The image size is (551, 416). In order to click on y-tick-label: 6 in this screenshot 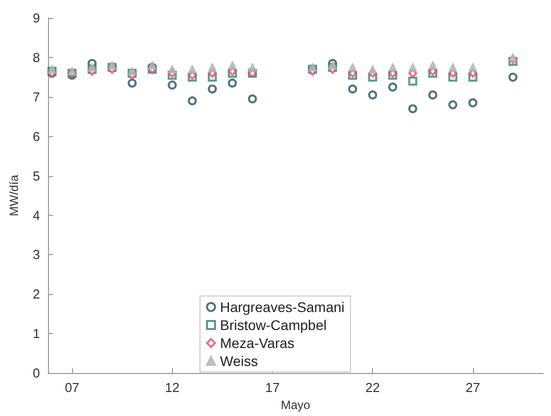, I will do `click(36, 136)`.